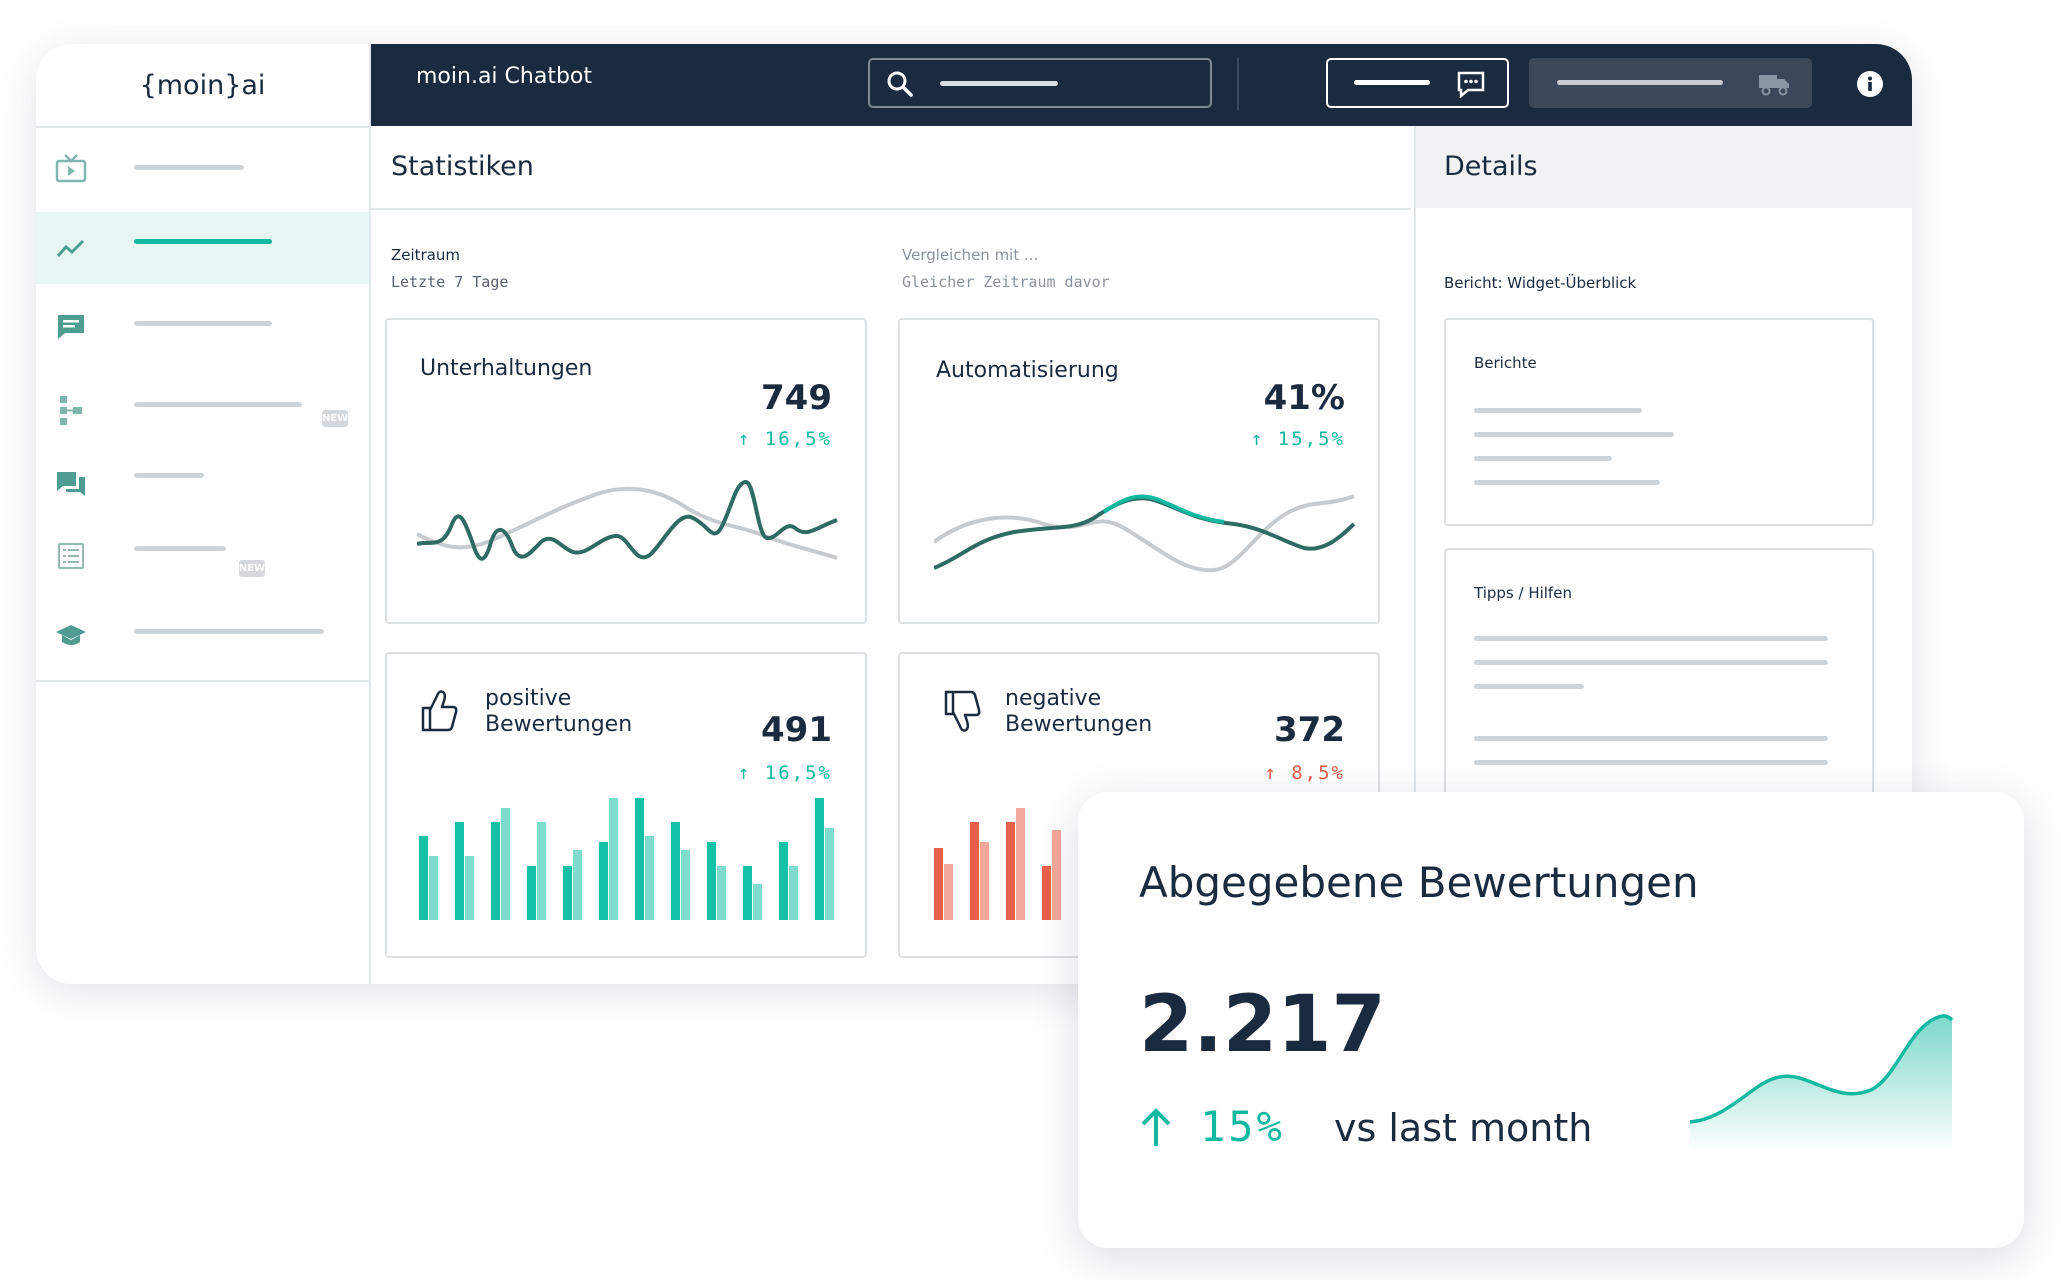  What do you see at coordinates (1417, 83) in the screenshot?
I see `chat-preview-button` at bounding box center [1417, 83].